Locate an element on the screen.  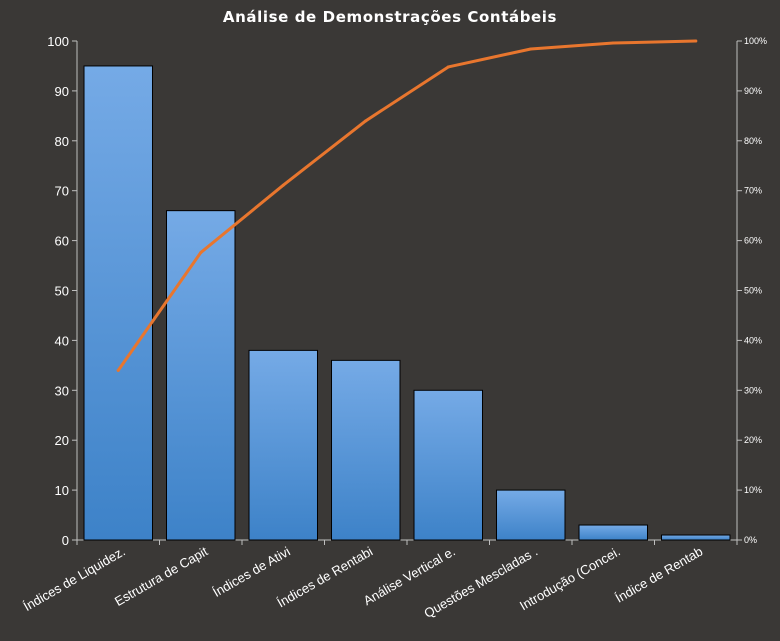
x-tick-label: Índice de Rentab is located at coordinates (659, 575).